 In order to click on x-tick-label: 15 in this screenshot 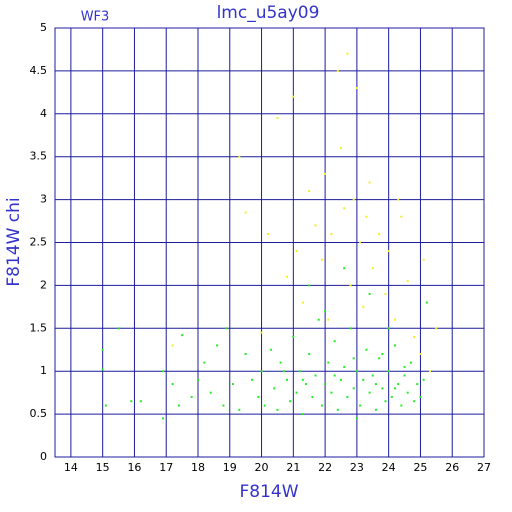, I will do `click(103, 467)`.